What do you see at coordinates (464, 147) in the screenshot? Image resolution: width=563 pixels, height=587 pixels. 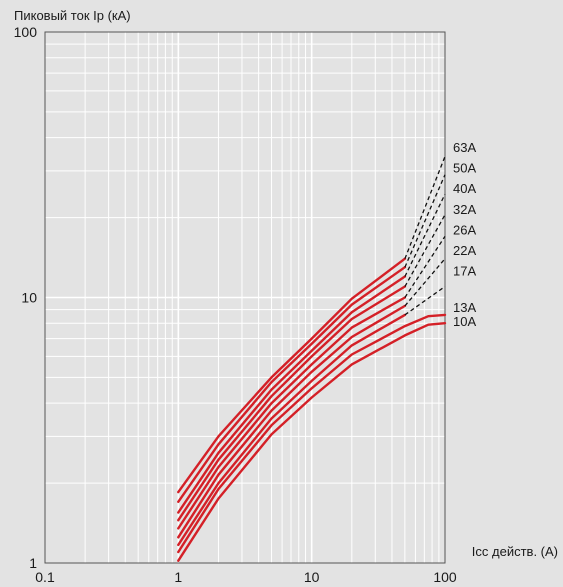 I see `series-label-63A: 63A` at bounding box center [464, 147].